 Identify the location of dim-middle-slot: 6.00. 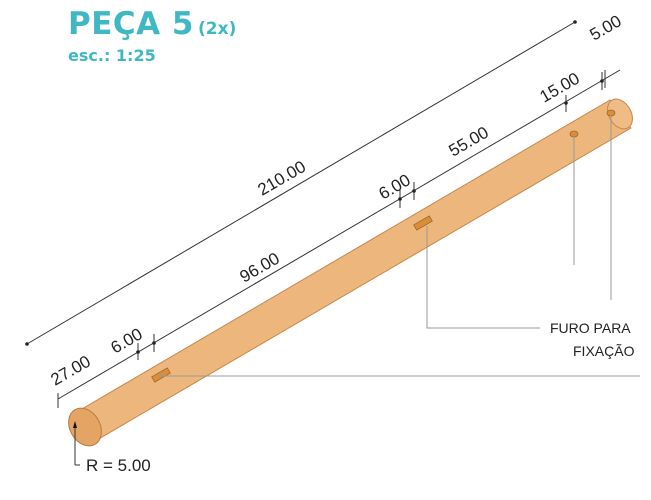
(395, 186).